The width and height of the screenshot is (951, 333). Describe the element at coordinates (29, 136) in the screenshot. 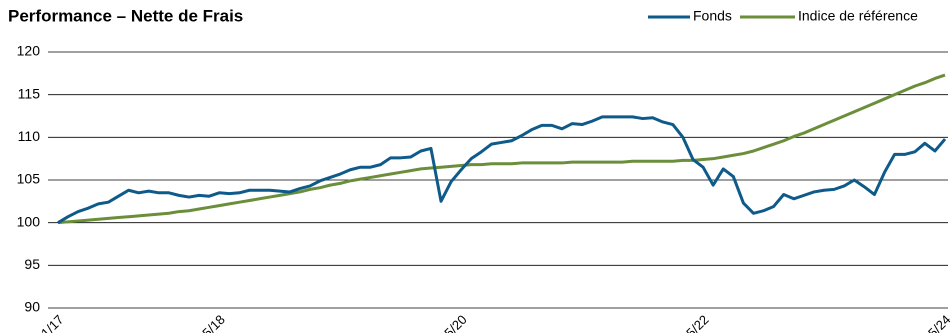

I see `y-tick-label: 110` at that location.